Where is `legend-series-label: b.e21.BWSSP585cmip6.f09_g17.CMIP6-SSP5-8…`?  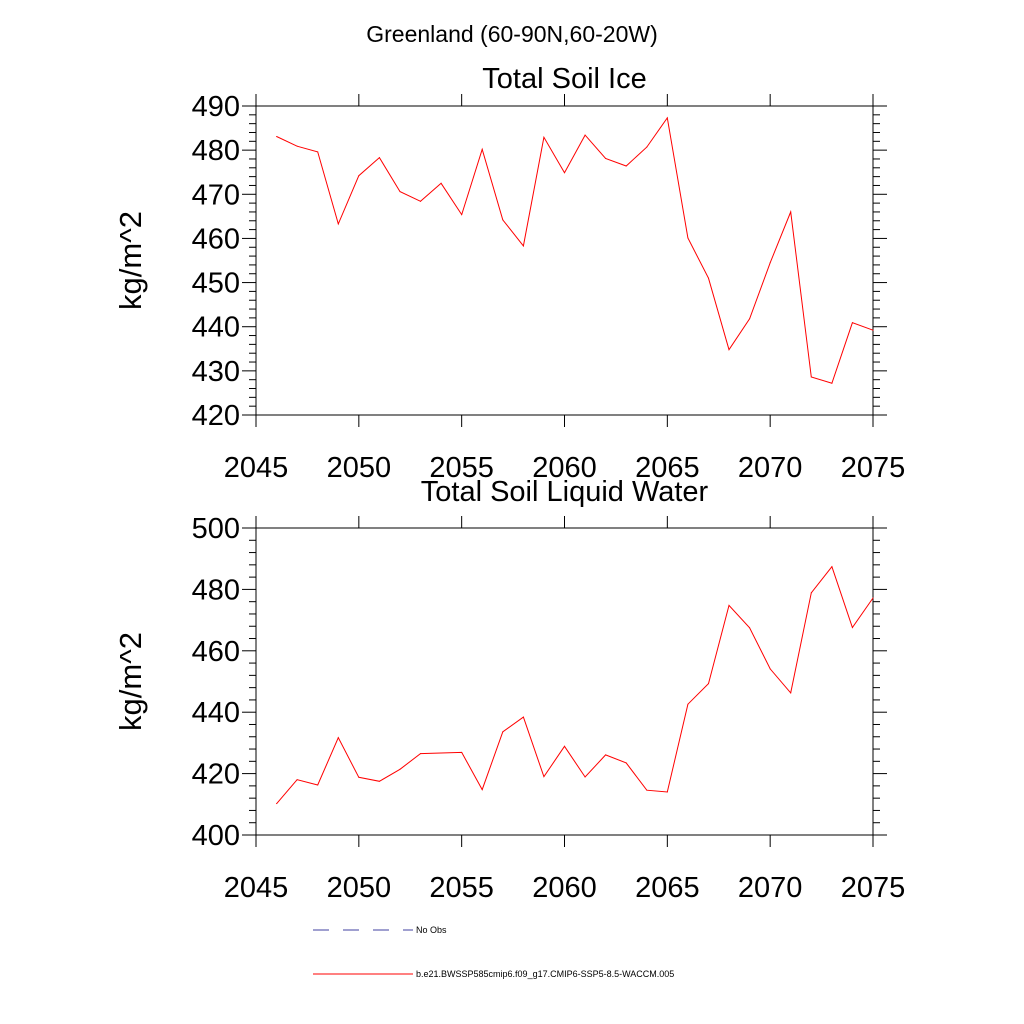
legend-series-label: b.e21.BWSSP585cmip6.f09_g17.CMIP6-SSP5-8… is located at coordinates (545, 974).